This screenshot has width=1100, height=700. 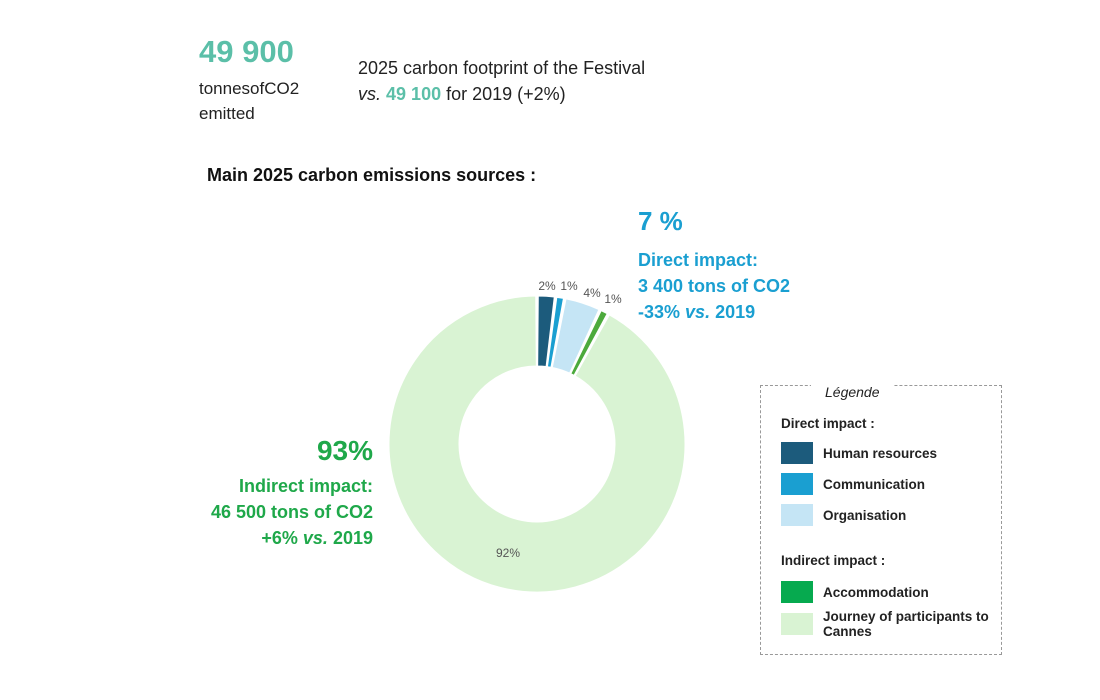 What do you see at coordinates (414, 94) in the screenshot?
I see `headline-2019-value: 49 100` at bounding box center [414, 94].